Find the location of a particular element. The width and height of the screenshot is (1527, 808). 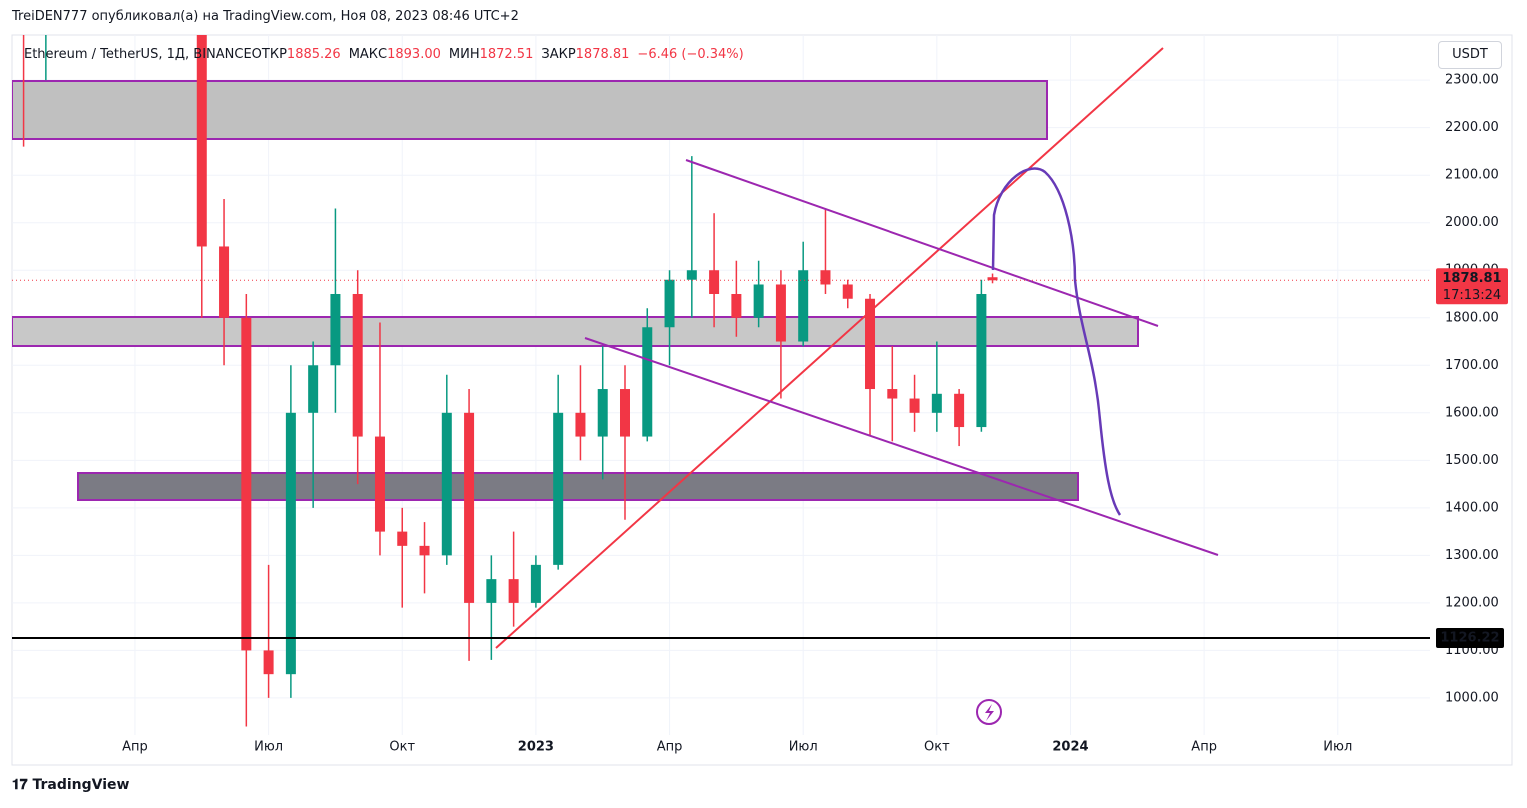

countdown: 17:13:24 is located at coordinates (1472, 295).